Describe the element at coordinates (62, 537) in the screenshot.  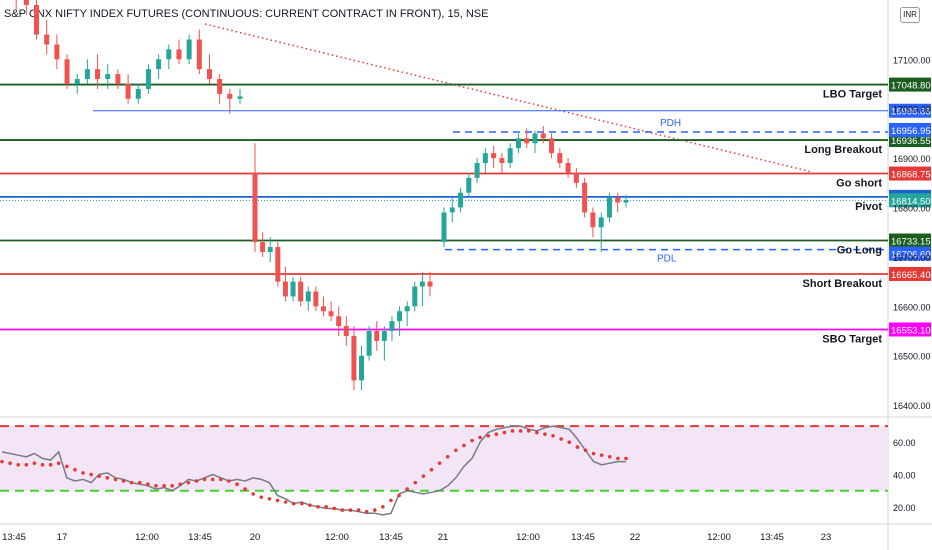
I see `time-tick-label: 17` at that location.